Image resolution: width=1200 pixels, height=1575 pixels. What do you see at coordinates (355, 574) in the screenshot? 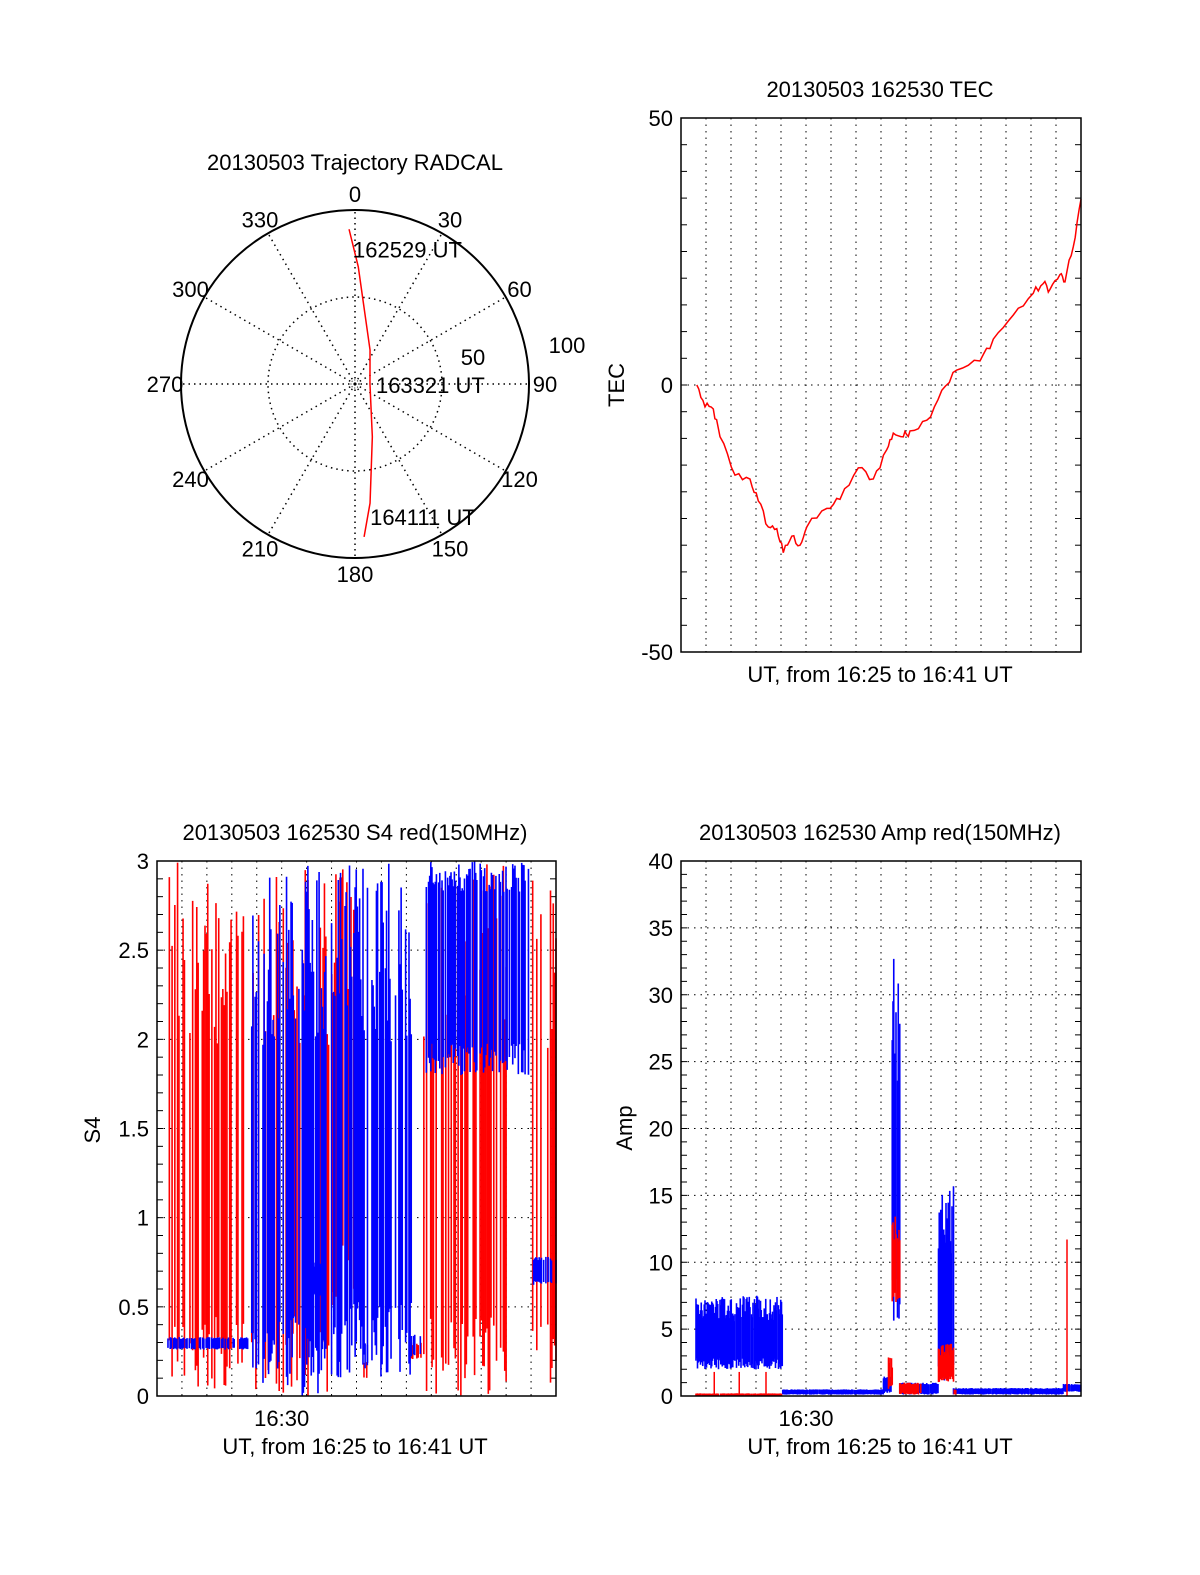
I see `polar-angle-label: 180` at bounding box center [355, 574].